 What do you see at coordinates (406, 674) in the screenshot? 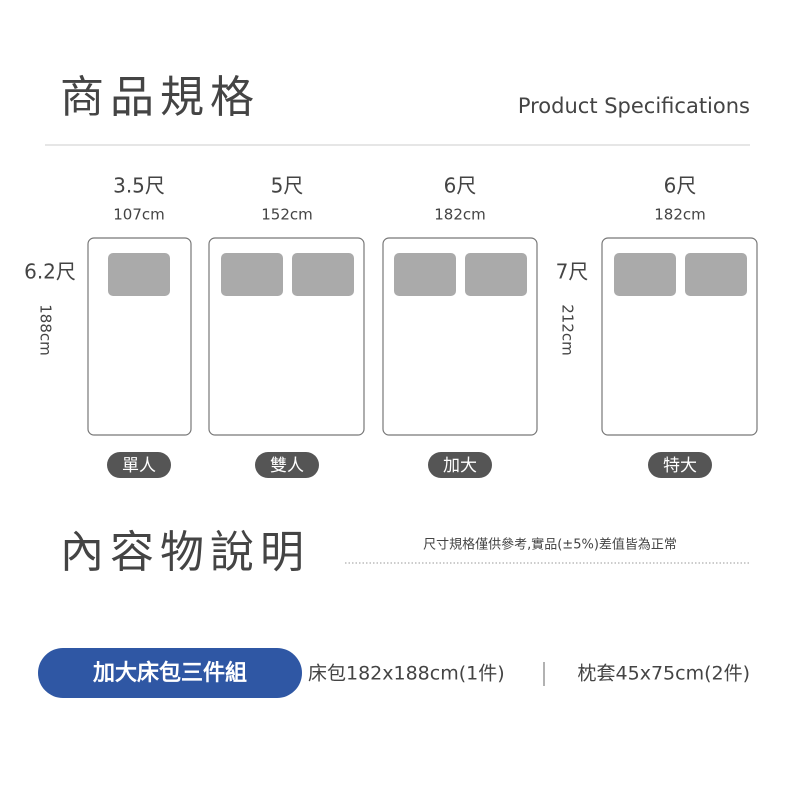
I see `package-item: 床包182x188cm(1件)` at bounding box center [406, 674].